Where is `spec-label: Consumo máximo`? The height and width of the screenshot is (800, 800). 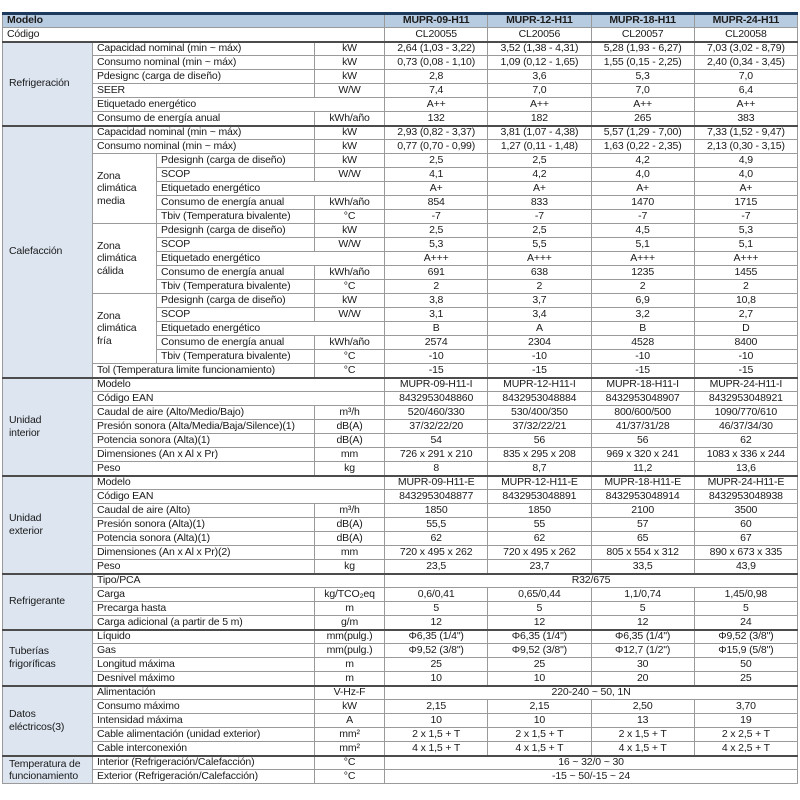
spec-label: Consumo máximo is located at coordinates (203, 706).